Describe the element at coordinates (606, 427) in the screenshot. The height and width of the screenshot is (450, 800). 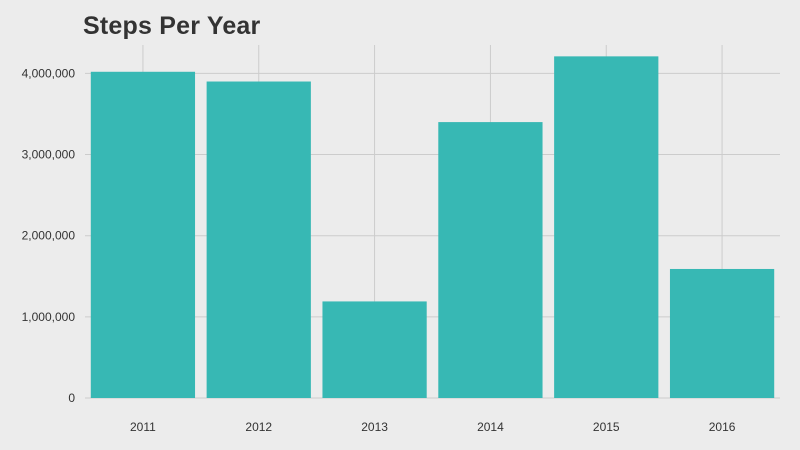
I see `x-tick-label: 2015` at that location.